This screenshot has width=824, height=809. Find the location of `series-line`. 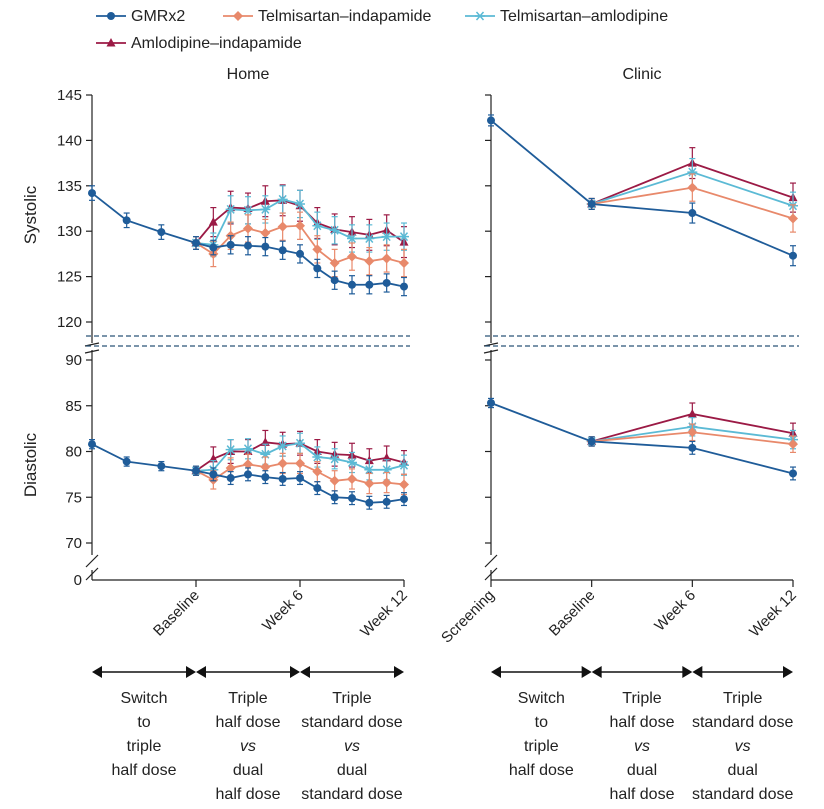

series-line is located at coordinates (248, 473).